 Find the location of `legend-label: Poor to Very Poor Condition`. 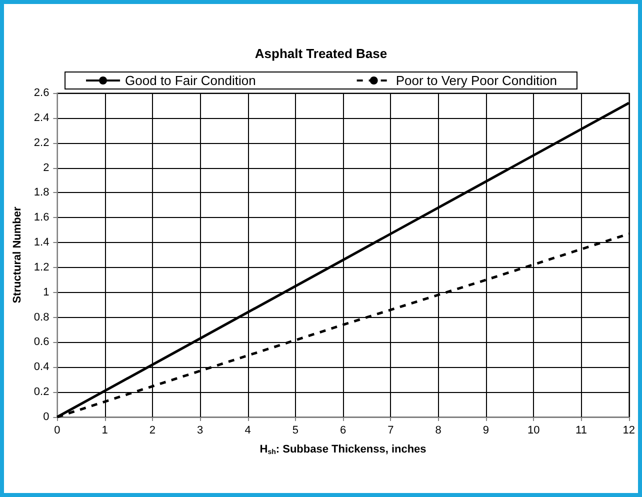

legend-label: Poor to Very Poor Condition is located at coordinates (476, 80).